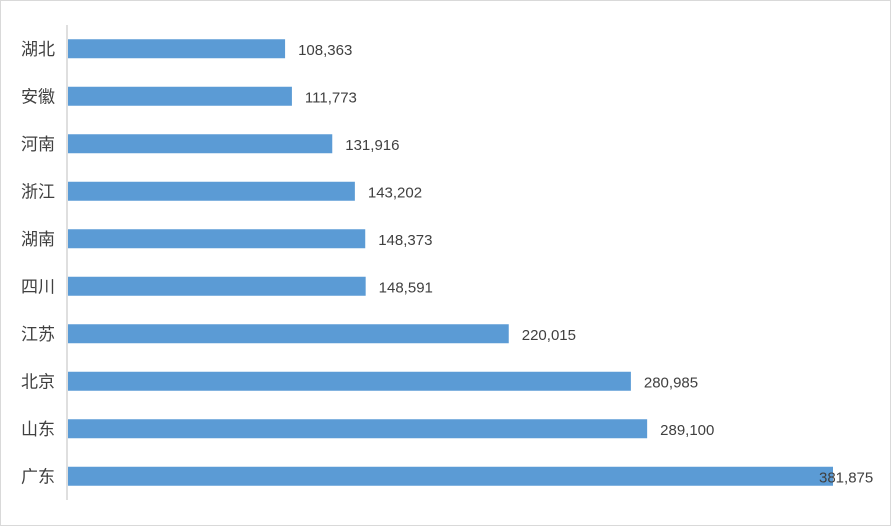 Image resolution: width=891 pixels, height=526 pixels. I want to click on category-label: 四川, so click(38, 287).